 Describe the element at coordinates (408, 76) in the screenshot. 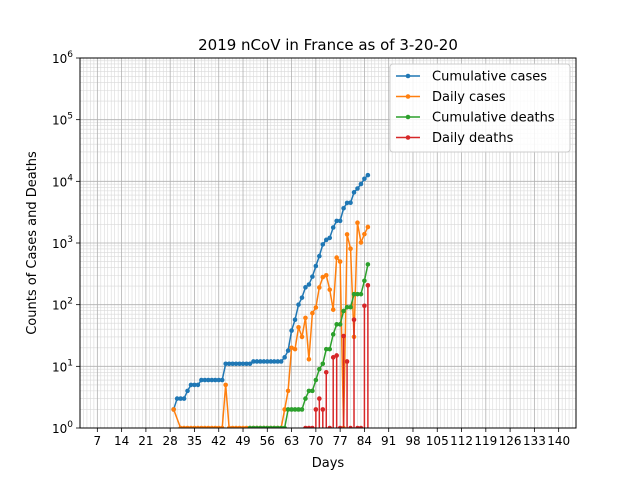

I see `legend-marker-cumulative-cases` at that location.